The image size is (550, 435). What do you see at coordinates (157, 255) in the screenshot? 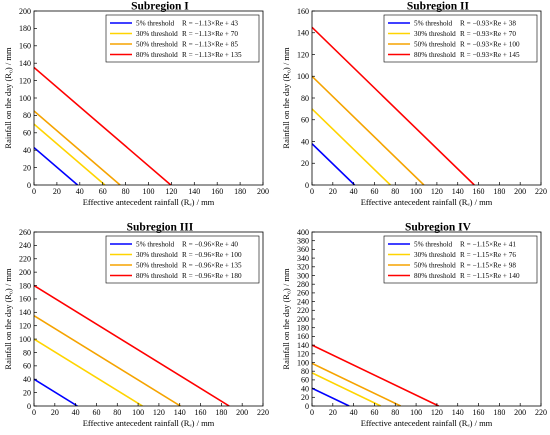
I see `legend-entry: 30% threshold` at bounding box center [157, 255].